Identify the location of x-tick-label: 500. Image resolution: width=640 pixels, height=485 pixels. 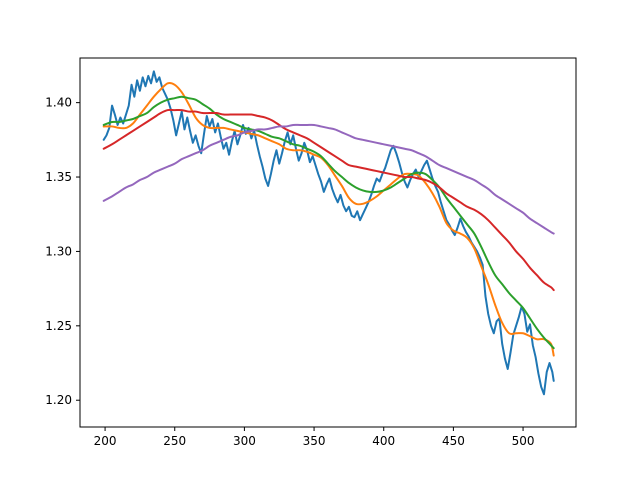
(523, 441).